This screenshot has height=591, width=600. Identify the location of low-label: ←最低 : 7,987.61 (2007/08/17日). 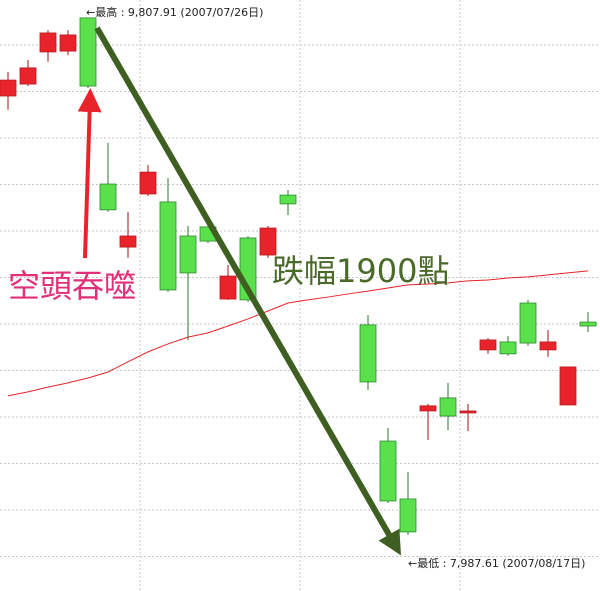
(496, 563).